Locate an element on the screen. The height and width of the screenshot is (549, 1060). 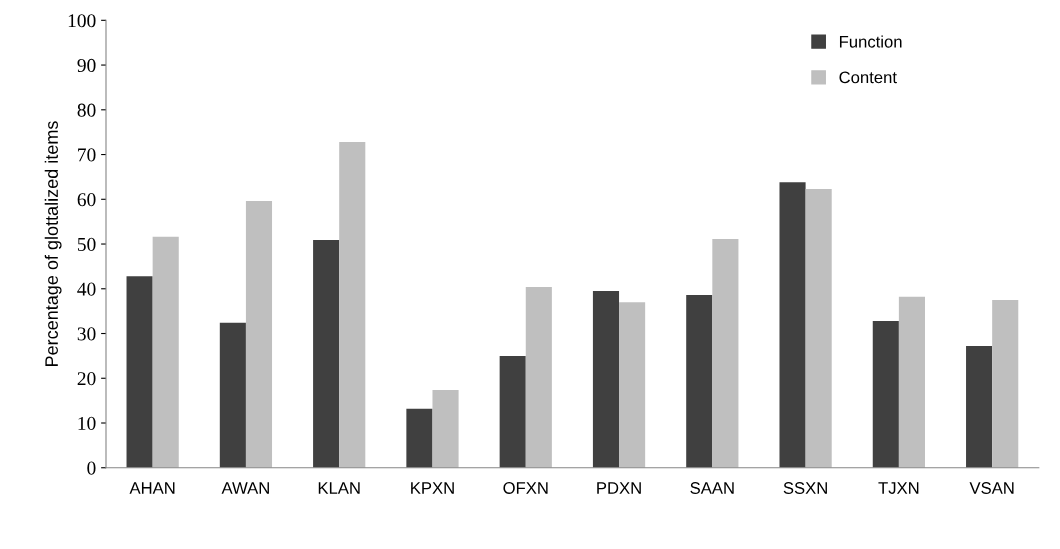
y-tick-label: 70 is located at coordinates (87, 155).